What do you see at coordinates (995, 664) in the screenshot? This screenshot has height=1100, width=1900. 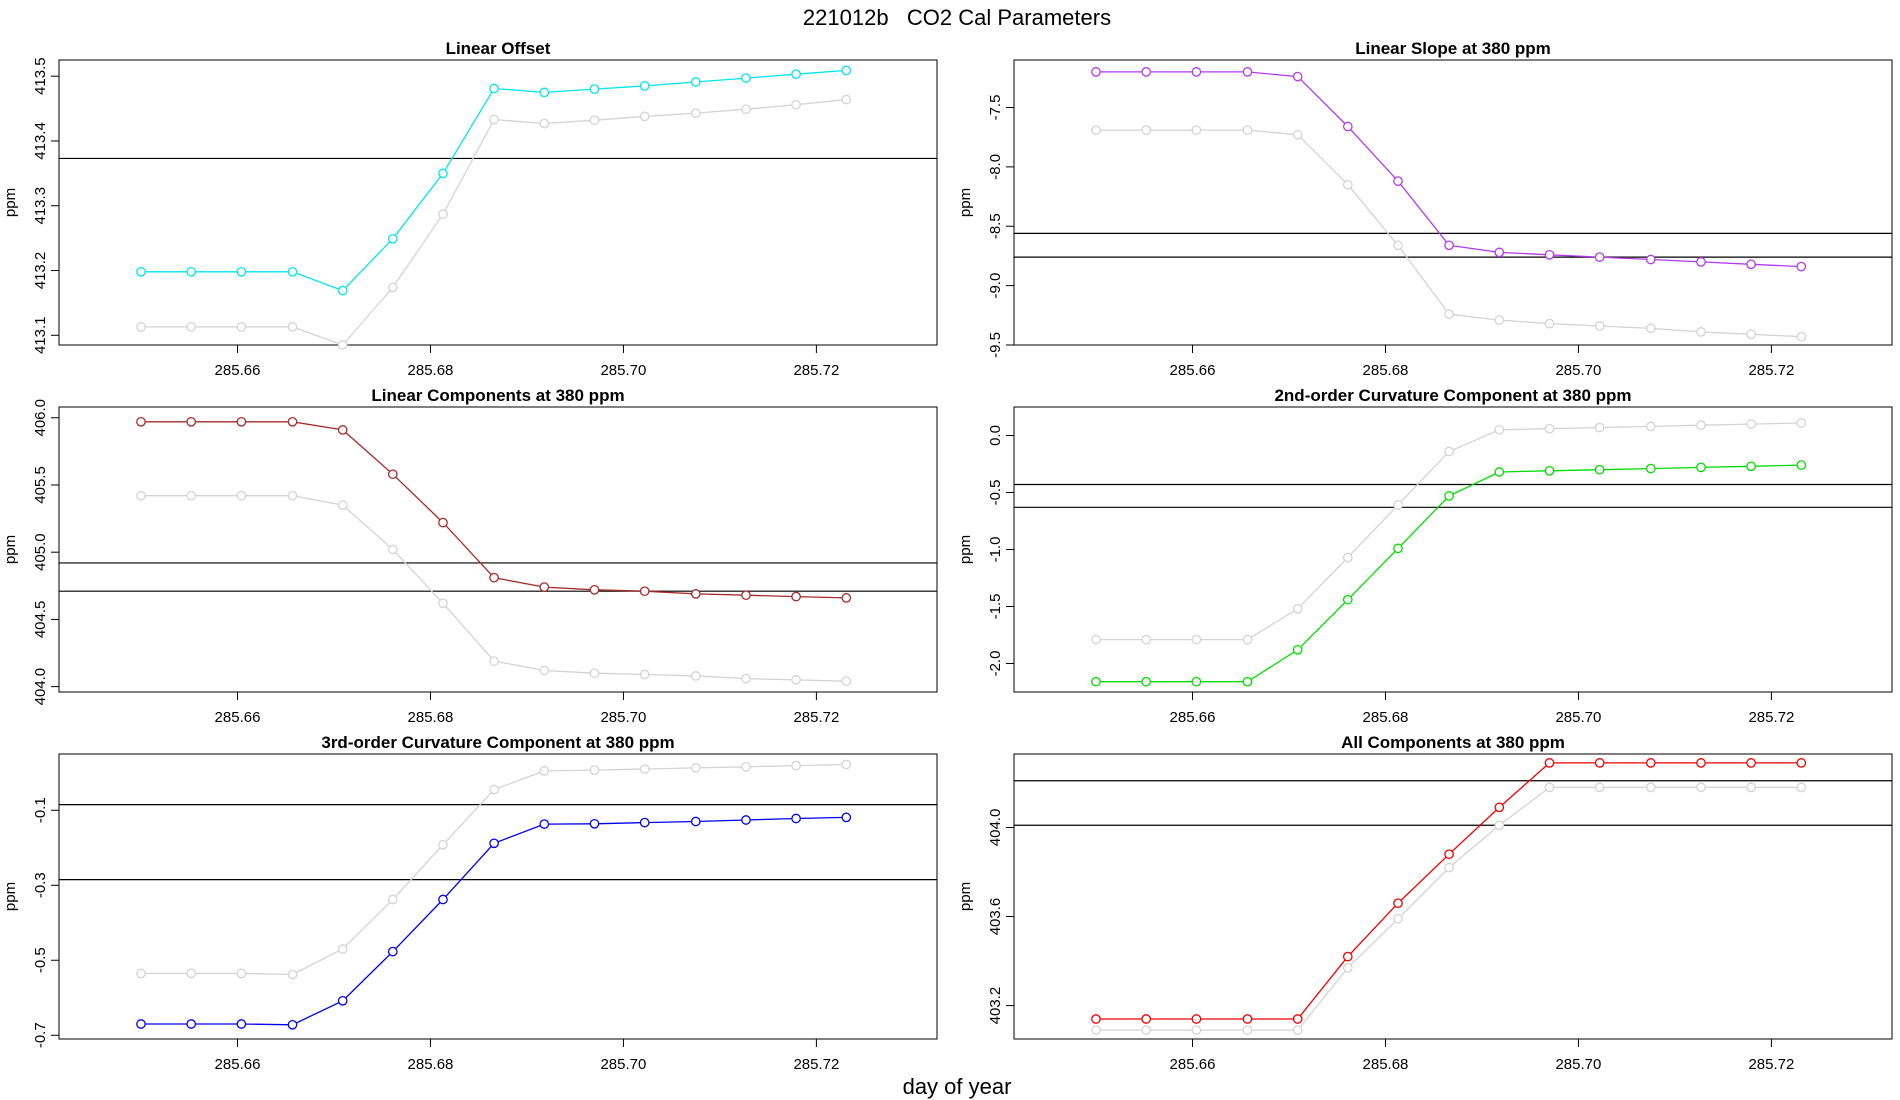 I see `y-tick-label: -2.0` at bounding box center [995, 664].